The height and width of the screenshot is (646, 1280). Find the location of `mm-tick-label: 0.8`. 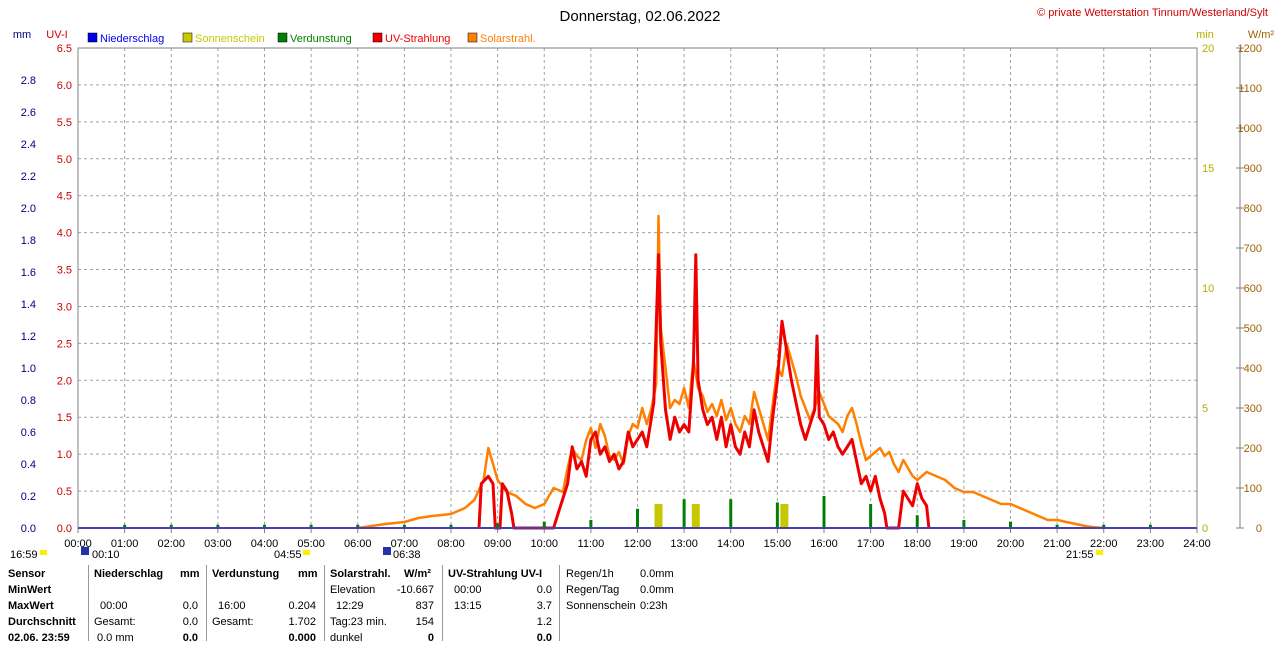

mm-tick-label: 0.8 is located at coordinates (28, 401).